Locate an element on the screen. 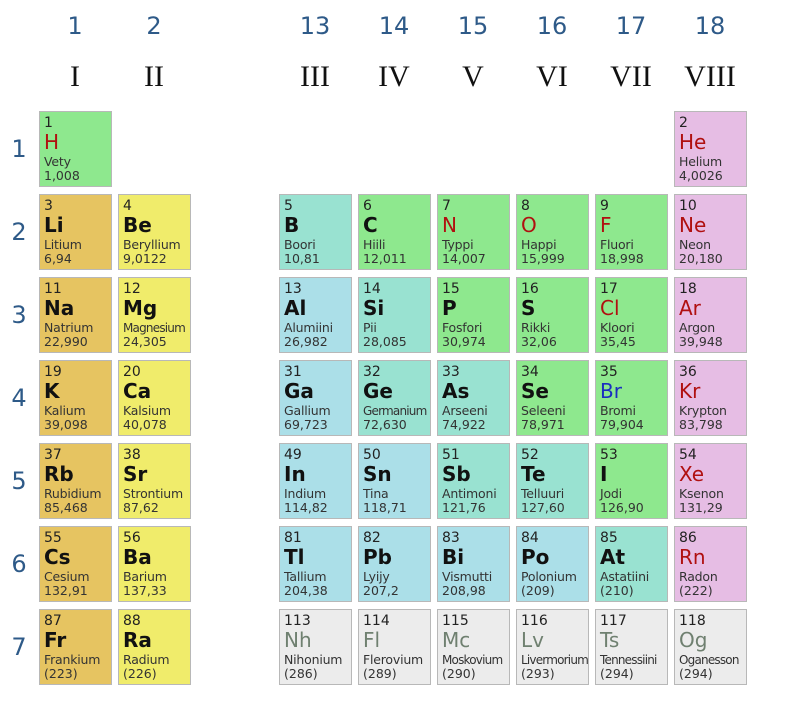 This screenshot has height=706, width=787. element-cell-pb: 82 Pb Lyijy 207,2 is located at coordinates (394, 564).